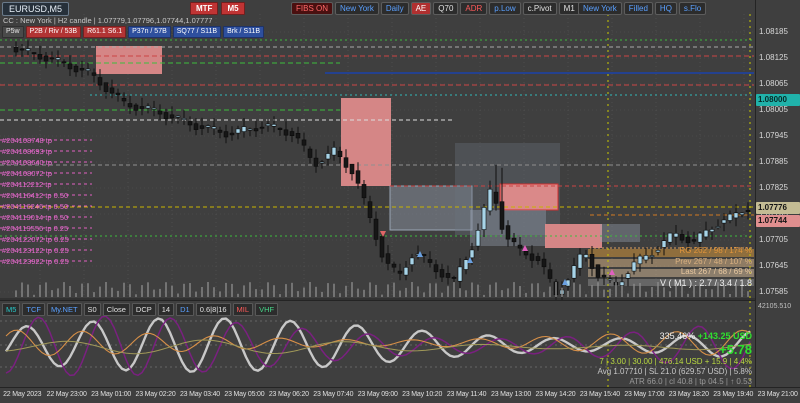 This screenshot has width=800, height=403. I want to click on order-label: #204123922 tp 0.25, so click(35, 261).